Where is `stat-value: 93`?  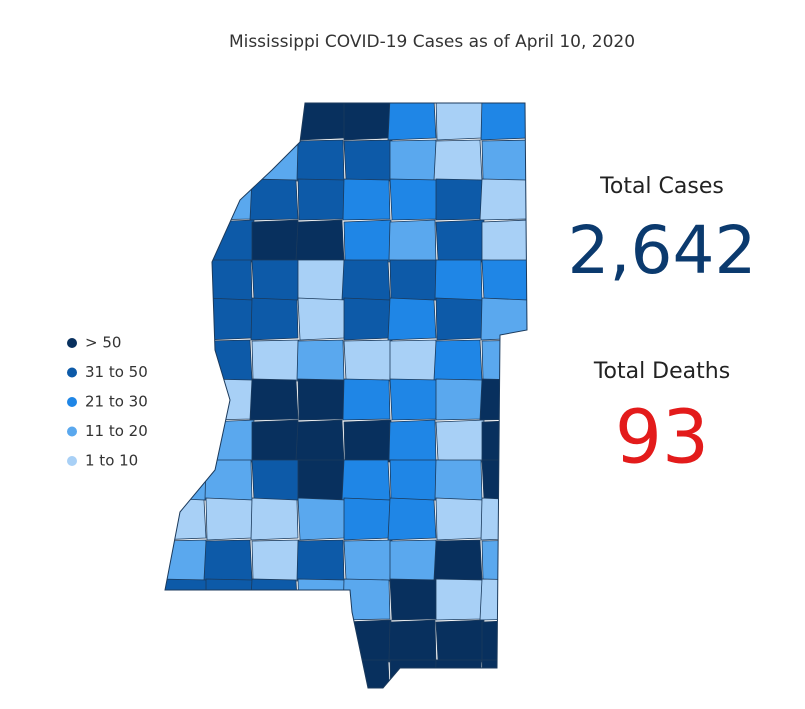
stat-value: 93 is located at coordinates (662, 438).